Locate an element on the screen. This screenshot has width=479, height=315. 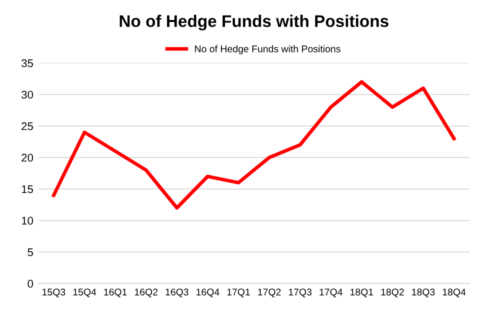
x-tick-label: 18Q1 is located at coordinates (362, 293).